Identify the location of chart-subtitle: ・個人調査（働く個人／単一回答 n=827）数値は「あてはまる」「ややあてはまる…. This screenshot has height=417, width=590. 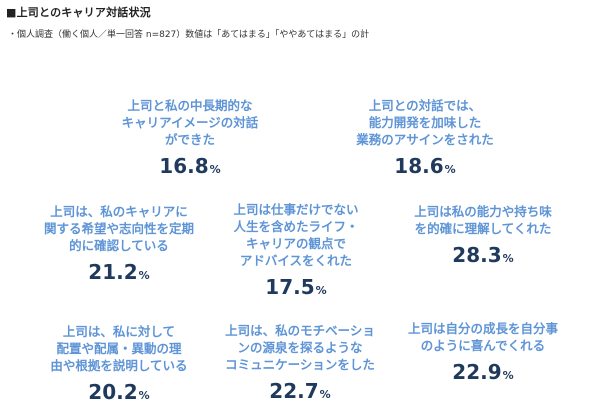
(189, 35).